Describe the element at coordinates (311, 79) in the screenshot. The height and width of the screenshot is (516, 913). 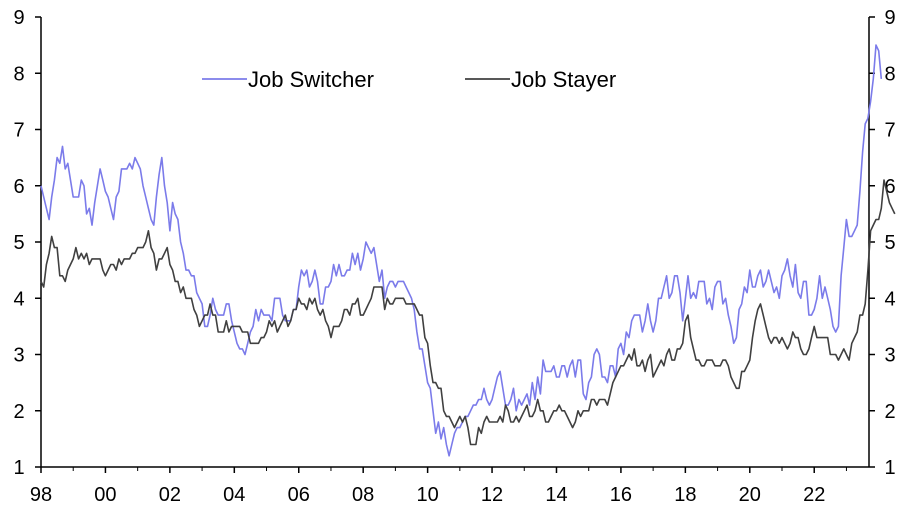
I see `legend-label-job-switcher: Job Switcher` at that location.